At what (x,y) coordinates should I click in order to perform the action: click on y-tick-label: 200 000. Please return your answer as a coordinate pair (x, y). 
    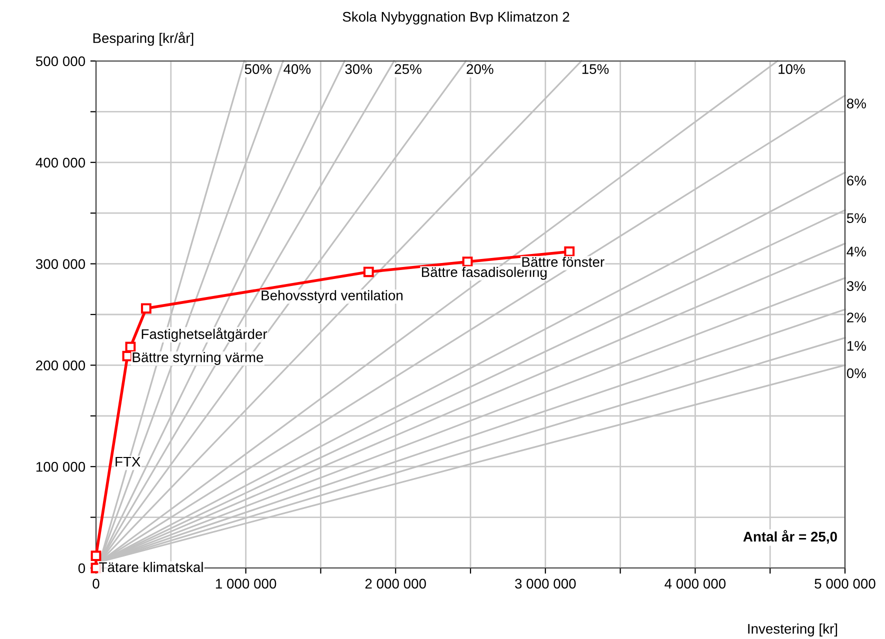
    Looking at the image, I should click on (61, 365).